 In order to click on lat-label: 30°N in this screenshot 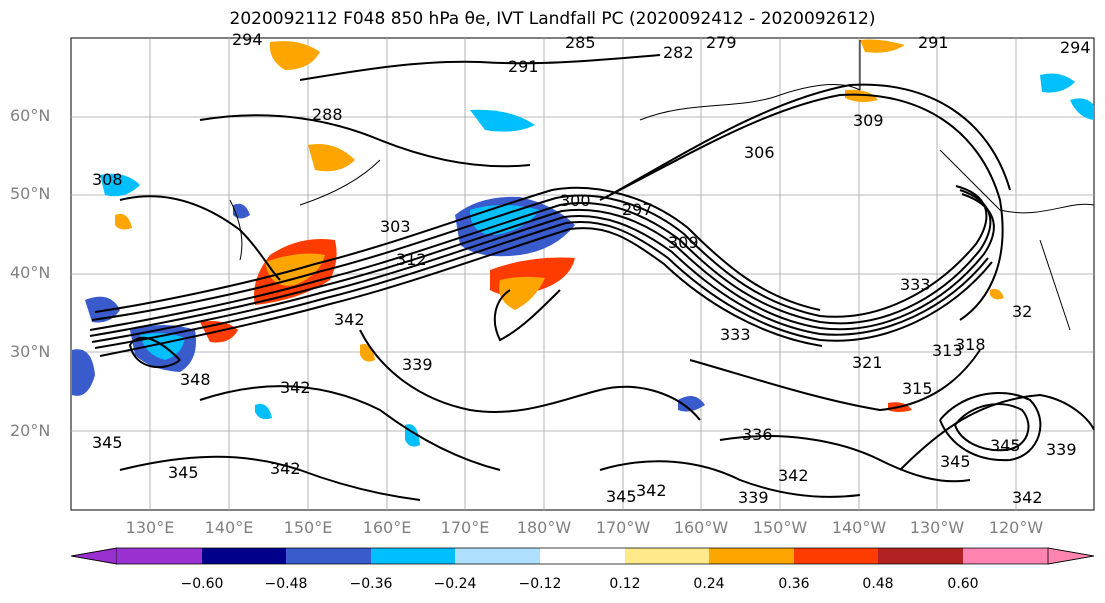, I will do `click(30, 351)`.